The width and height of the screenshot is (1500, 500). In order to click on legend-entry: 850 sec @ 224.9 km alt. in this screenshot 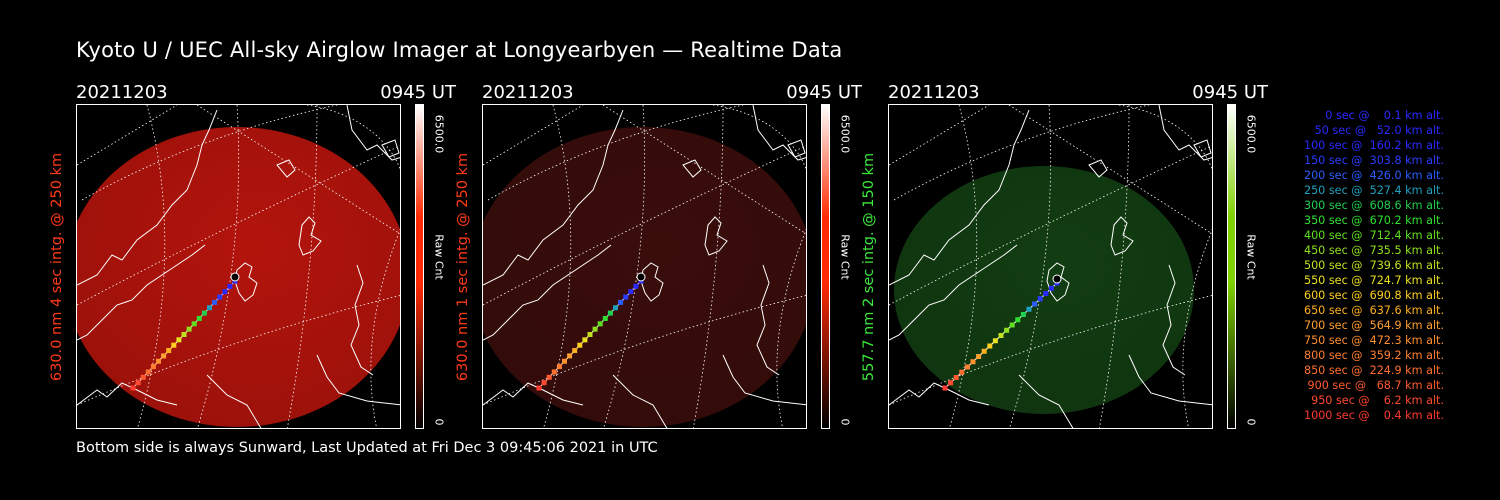, I will do `click(1372, 370)`.